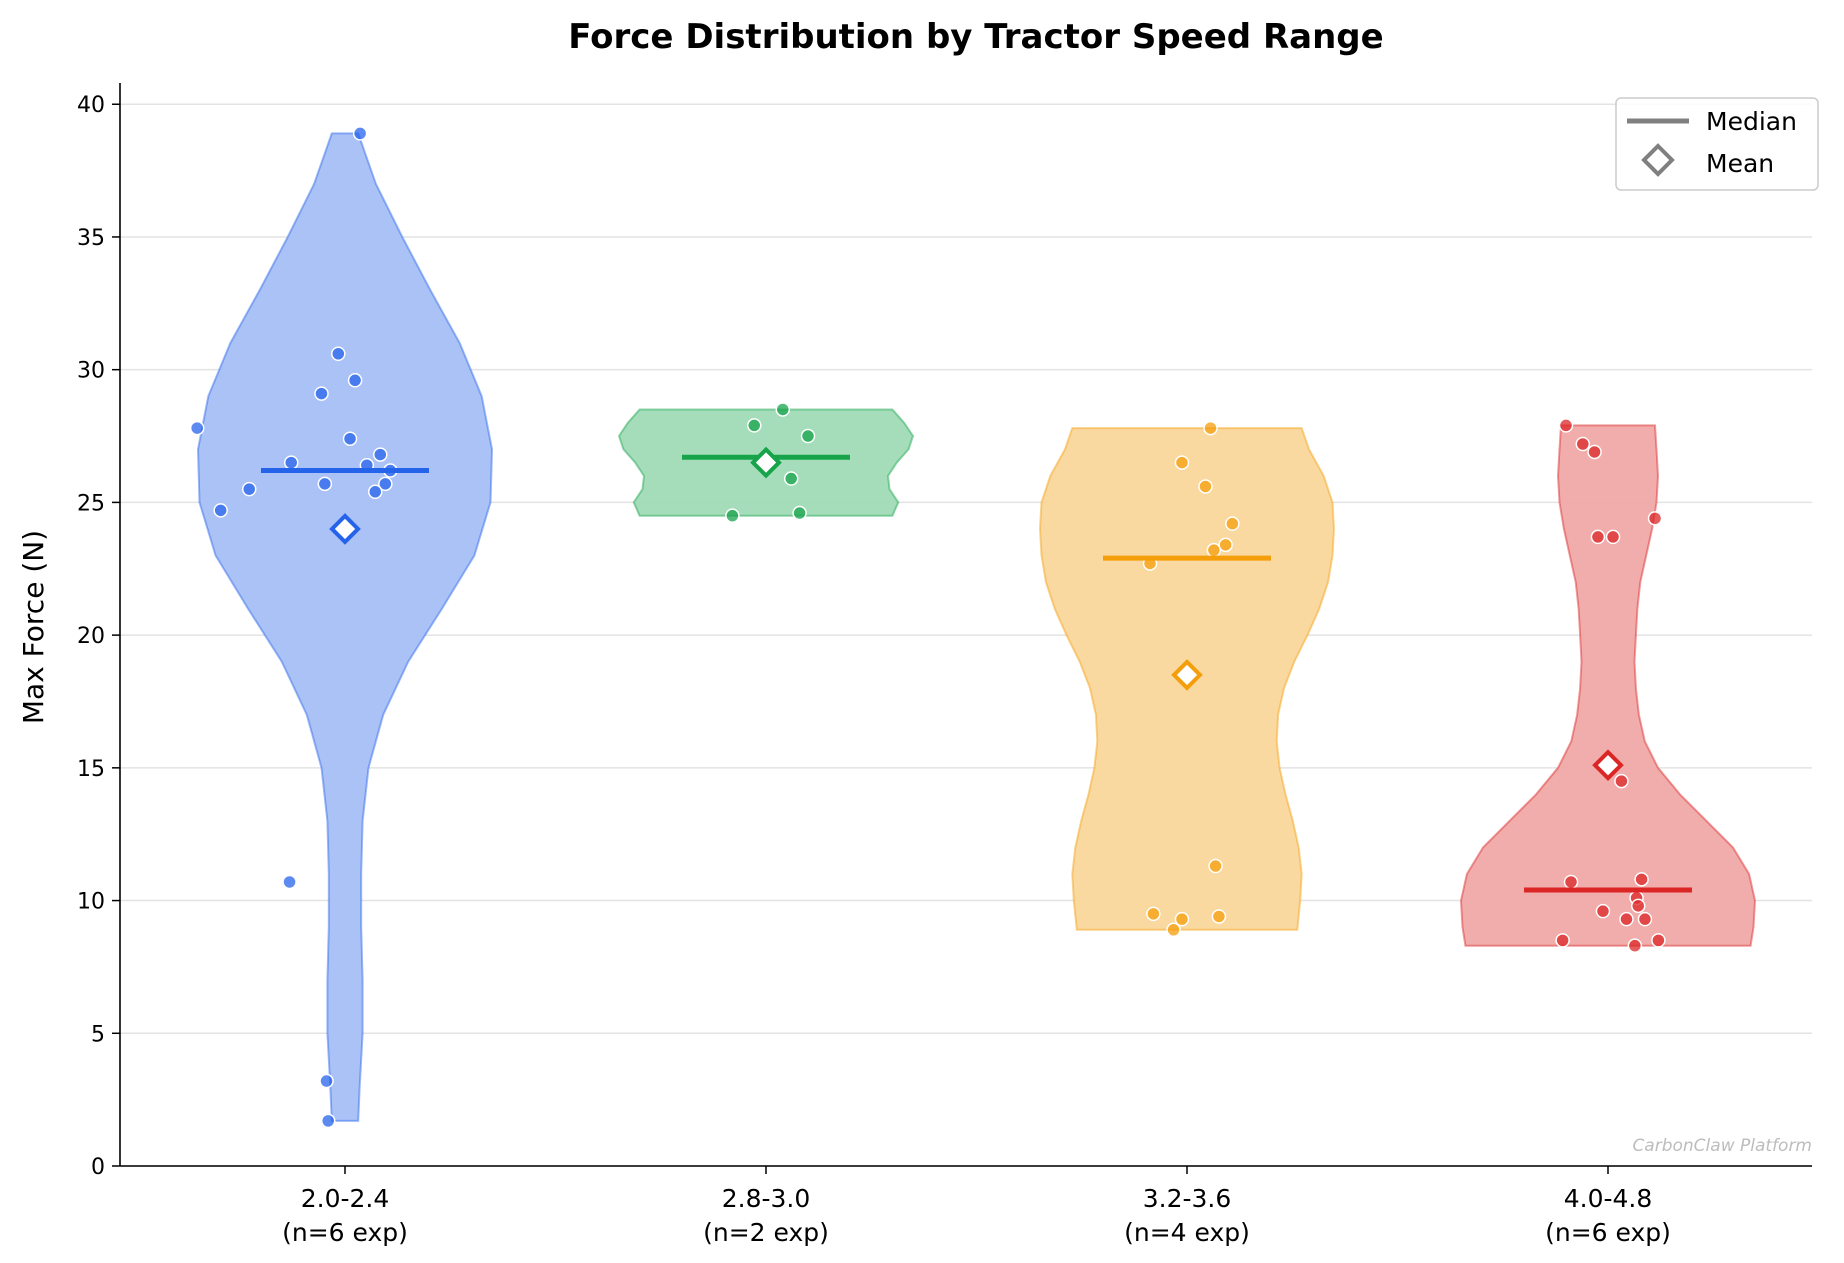  What do you see at coordinates (98, 1167) in the screenshot?
I see `y-tick-label: 0` at bounding box center [98, 1167].